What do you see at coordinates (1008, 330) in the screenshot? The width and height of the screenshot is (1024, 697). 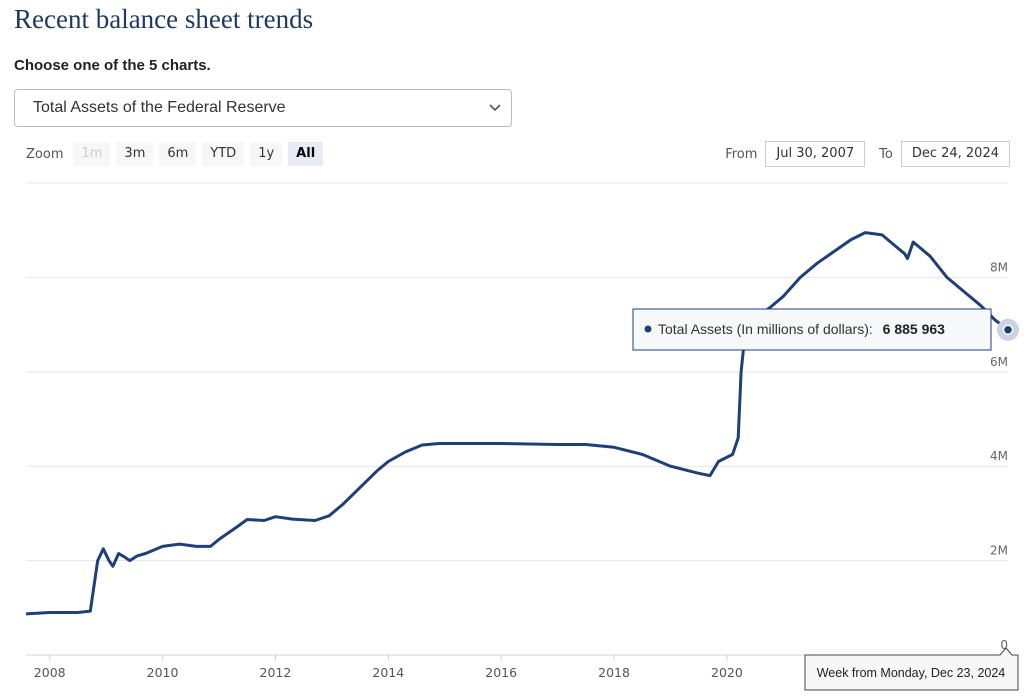 I see `hover-point` at bounding box center [1008, 330].